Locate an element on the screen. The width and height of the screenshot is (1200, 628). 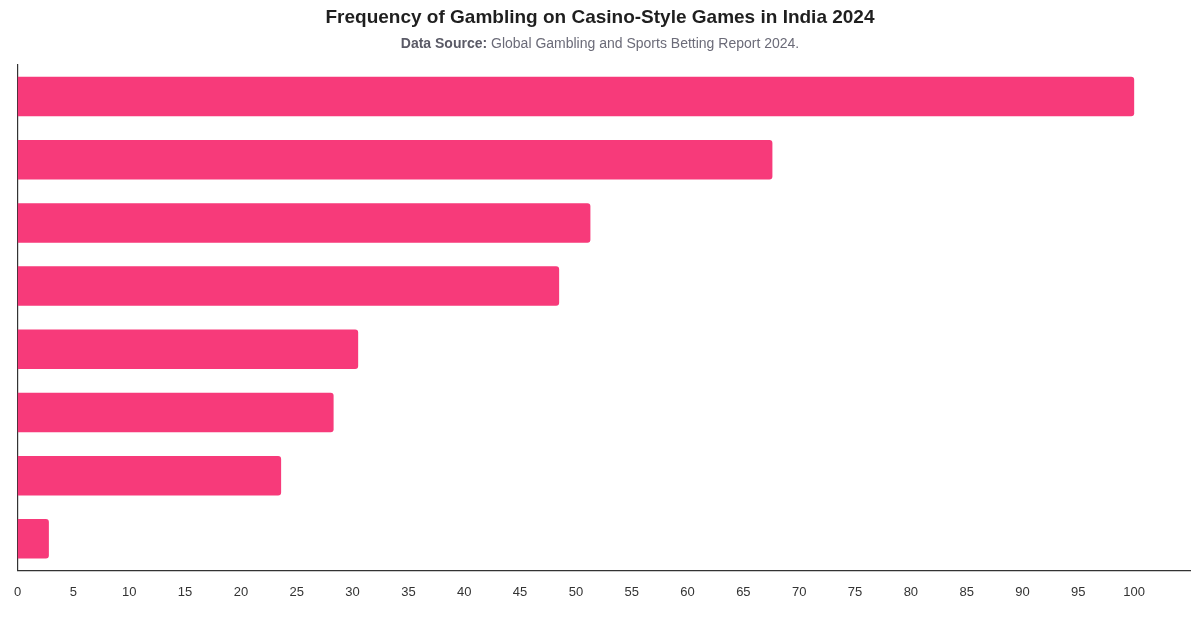
x-tick-label: 65 is located at coordinates (743, 591).